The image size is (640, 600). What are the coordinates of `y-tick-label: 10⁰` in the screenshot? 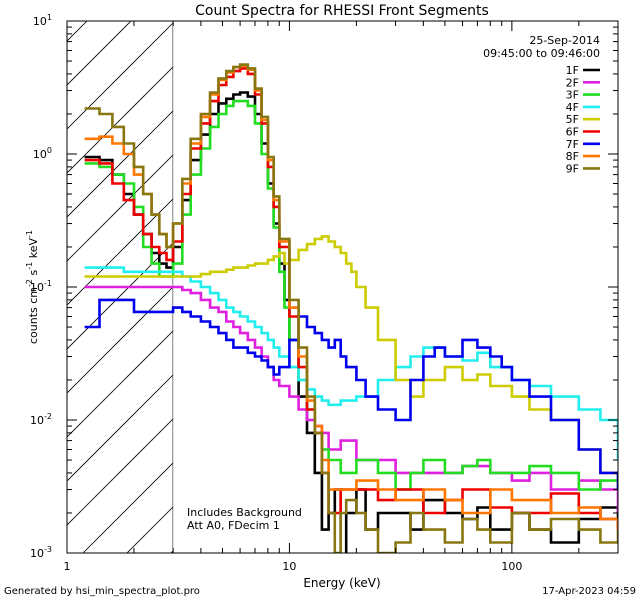 It's located at (42, 153).